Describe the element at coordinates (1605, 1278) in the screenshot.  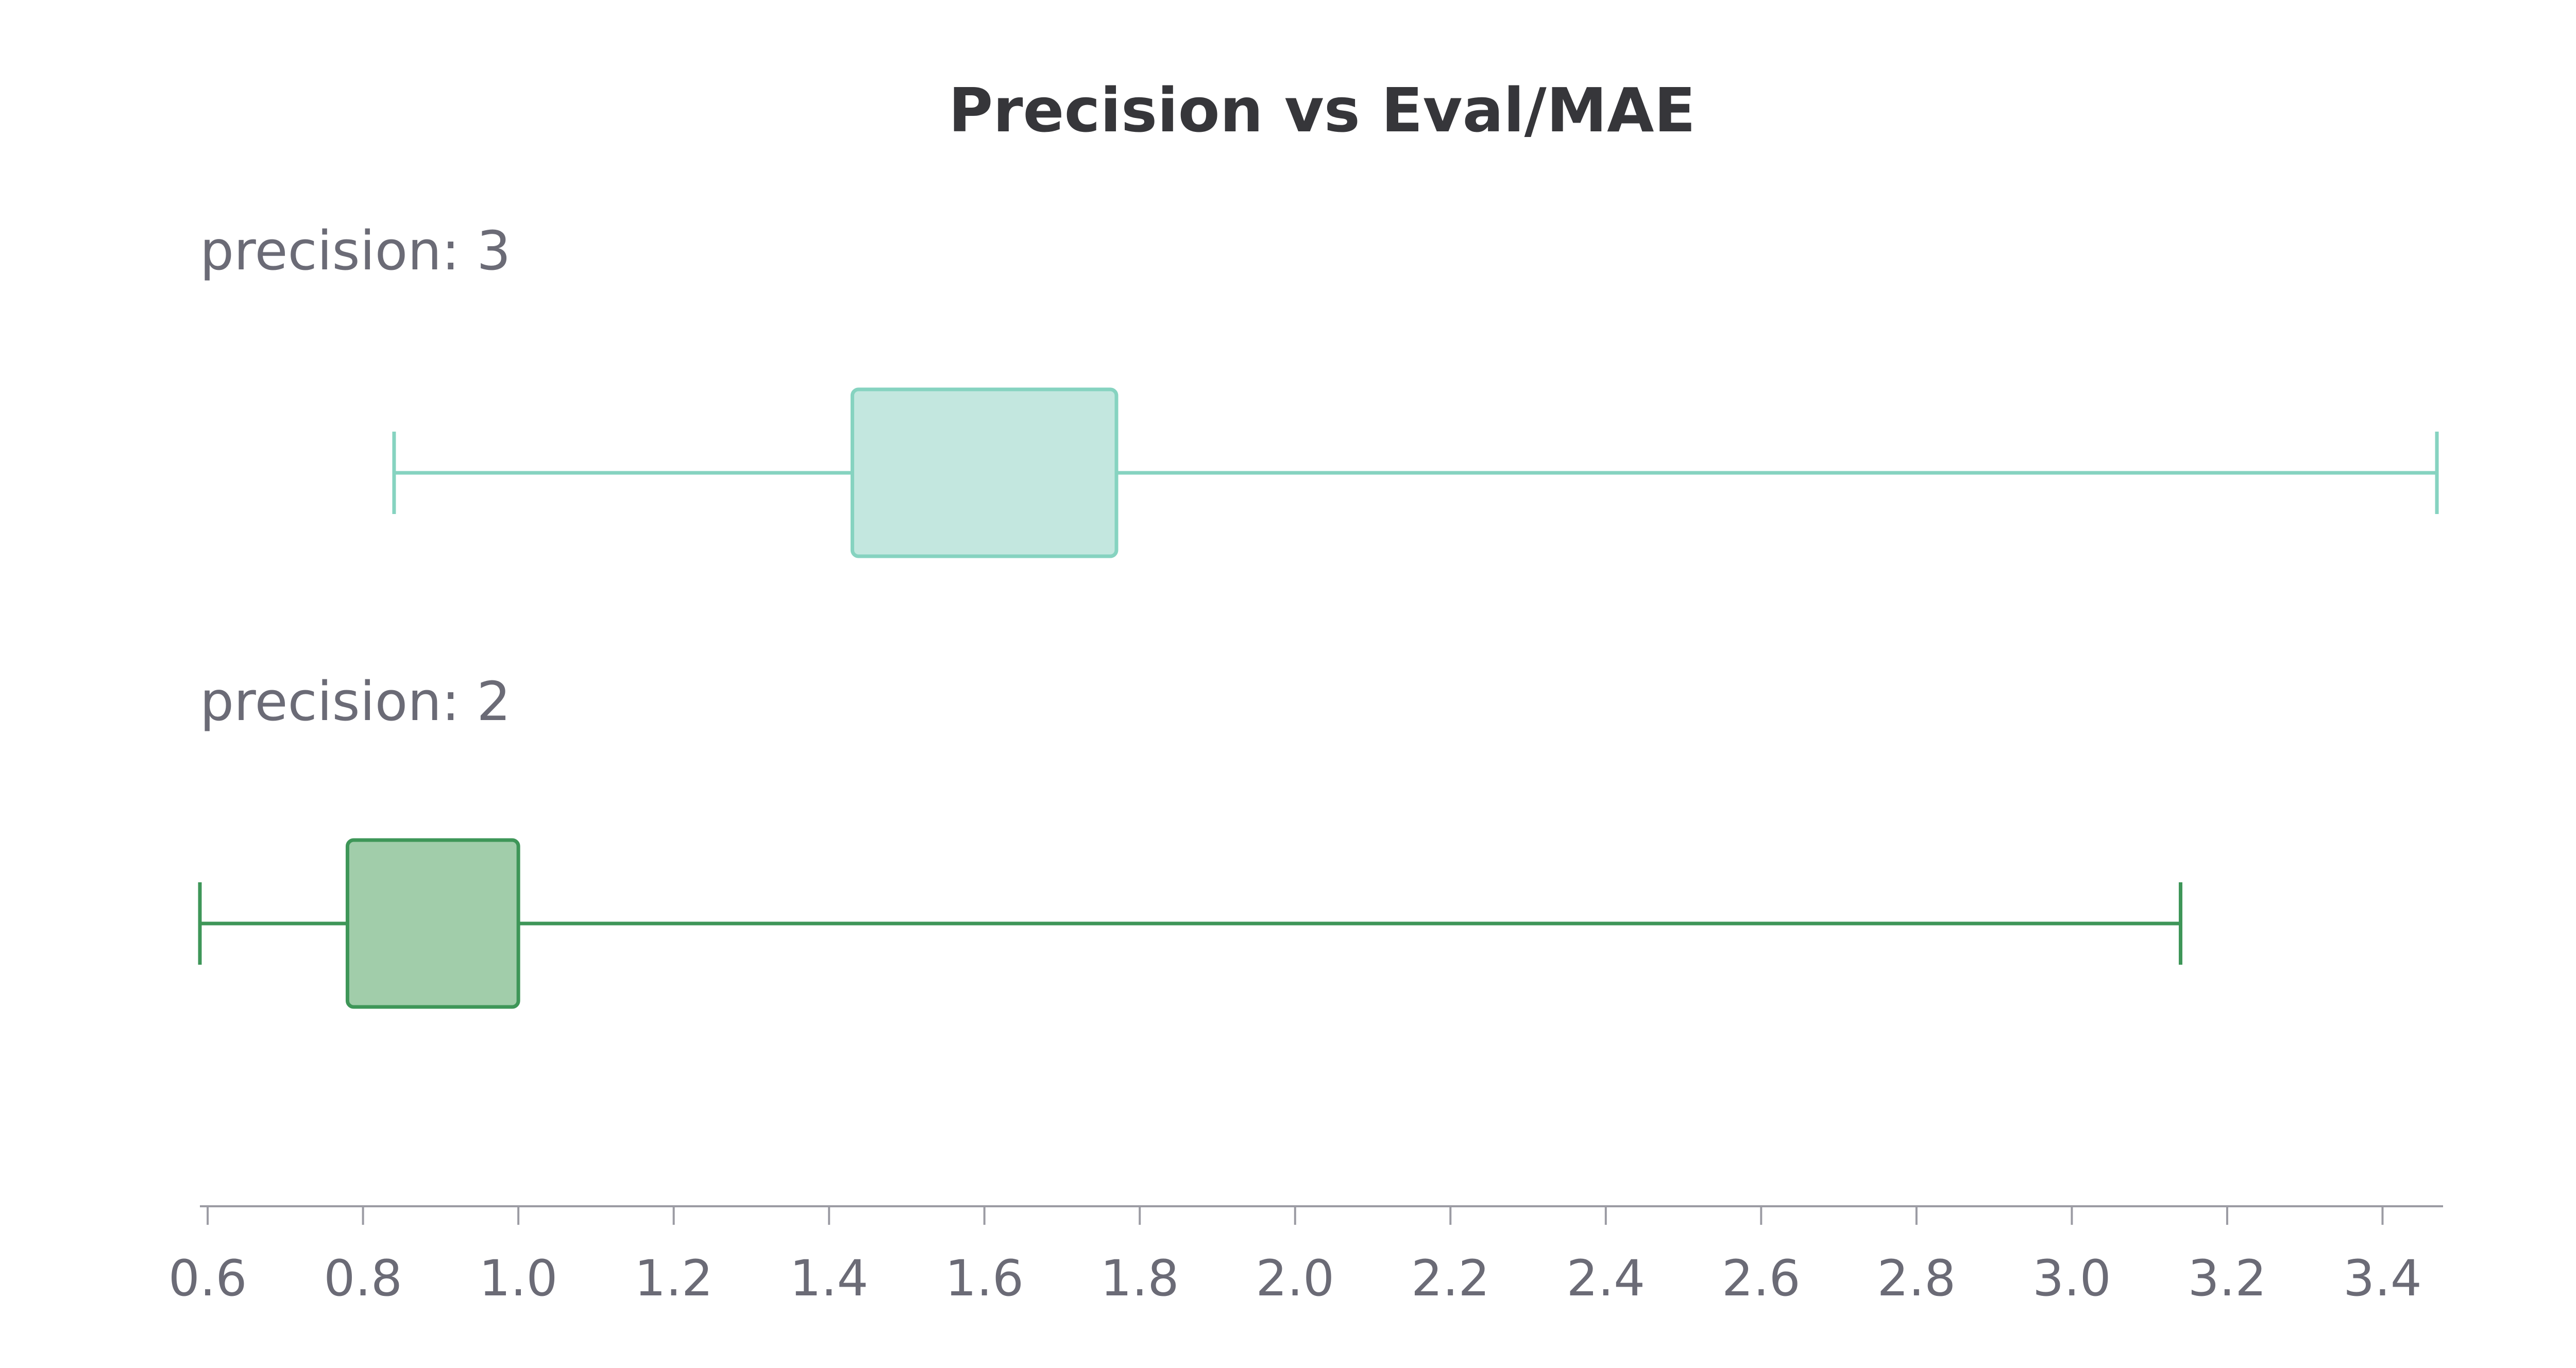
I see `x-tick-label: 2.4` at that location.